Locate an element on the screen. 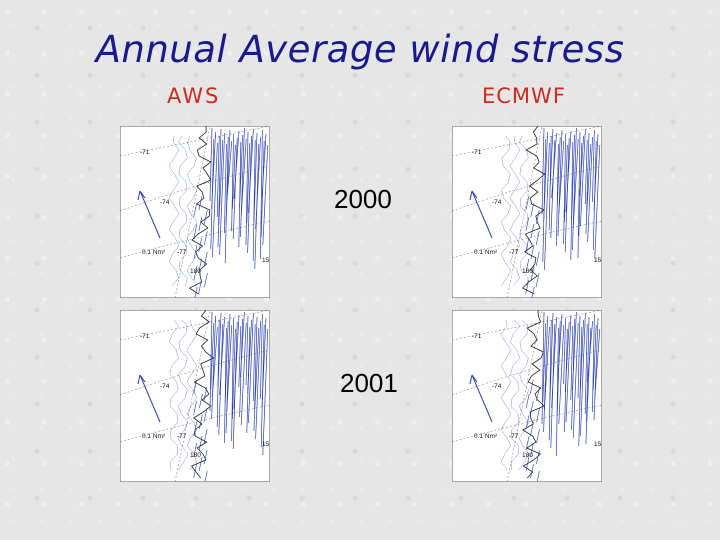 The image size is (720, 540). map-ecmwf-2001: -71 -74 0.1 Nm² -77 180 15 is located at coordinates (527, 396).